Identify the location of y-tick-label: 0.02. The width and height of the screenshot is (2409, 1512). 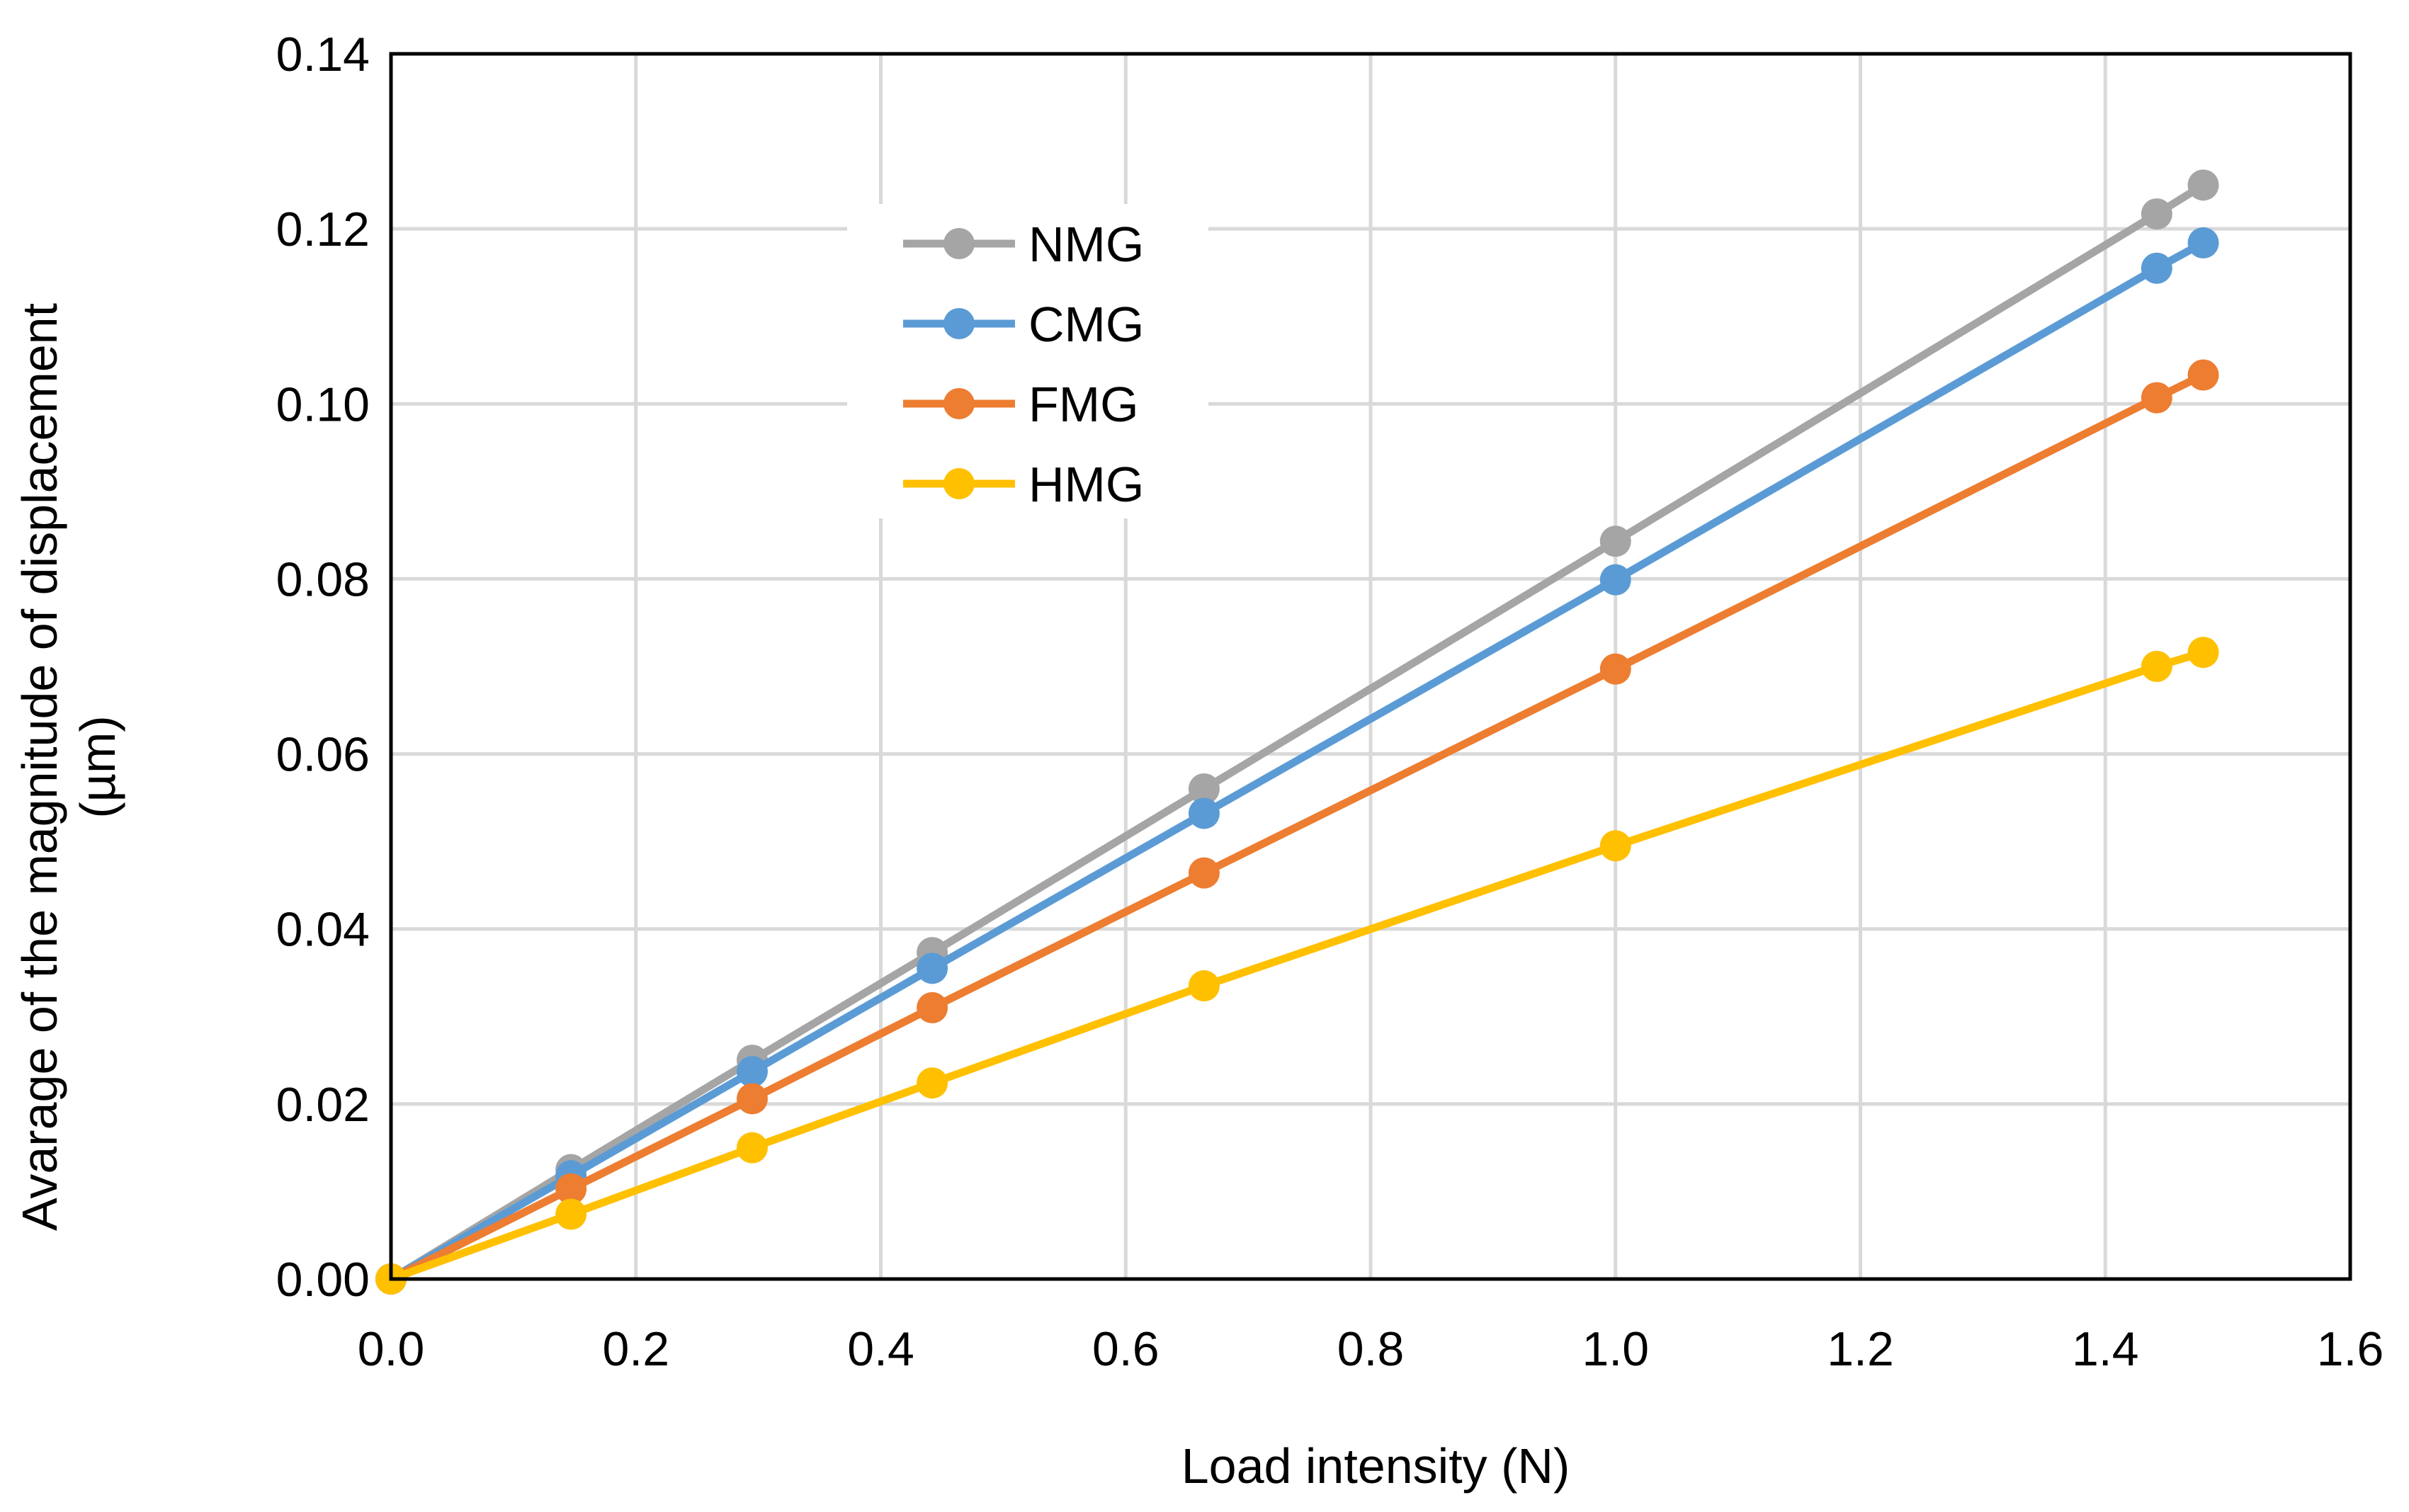
(323, 1105).